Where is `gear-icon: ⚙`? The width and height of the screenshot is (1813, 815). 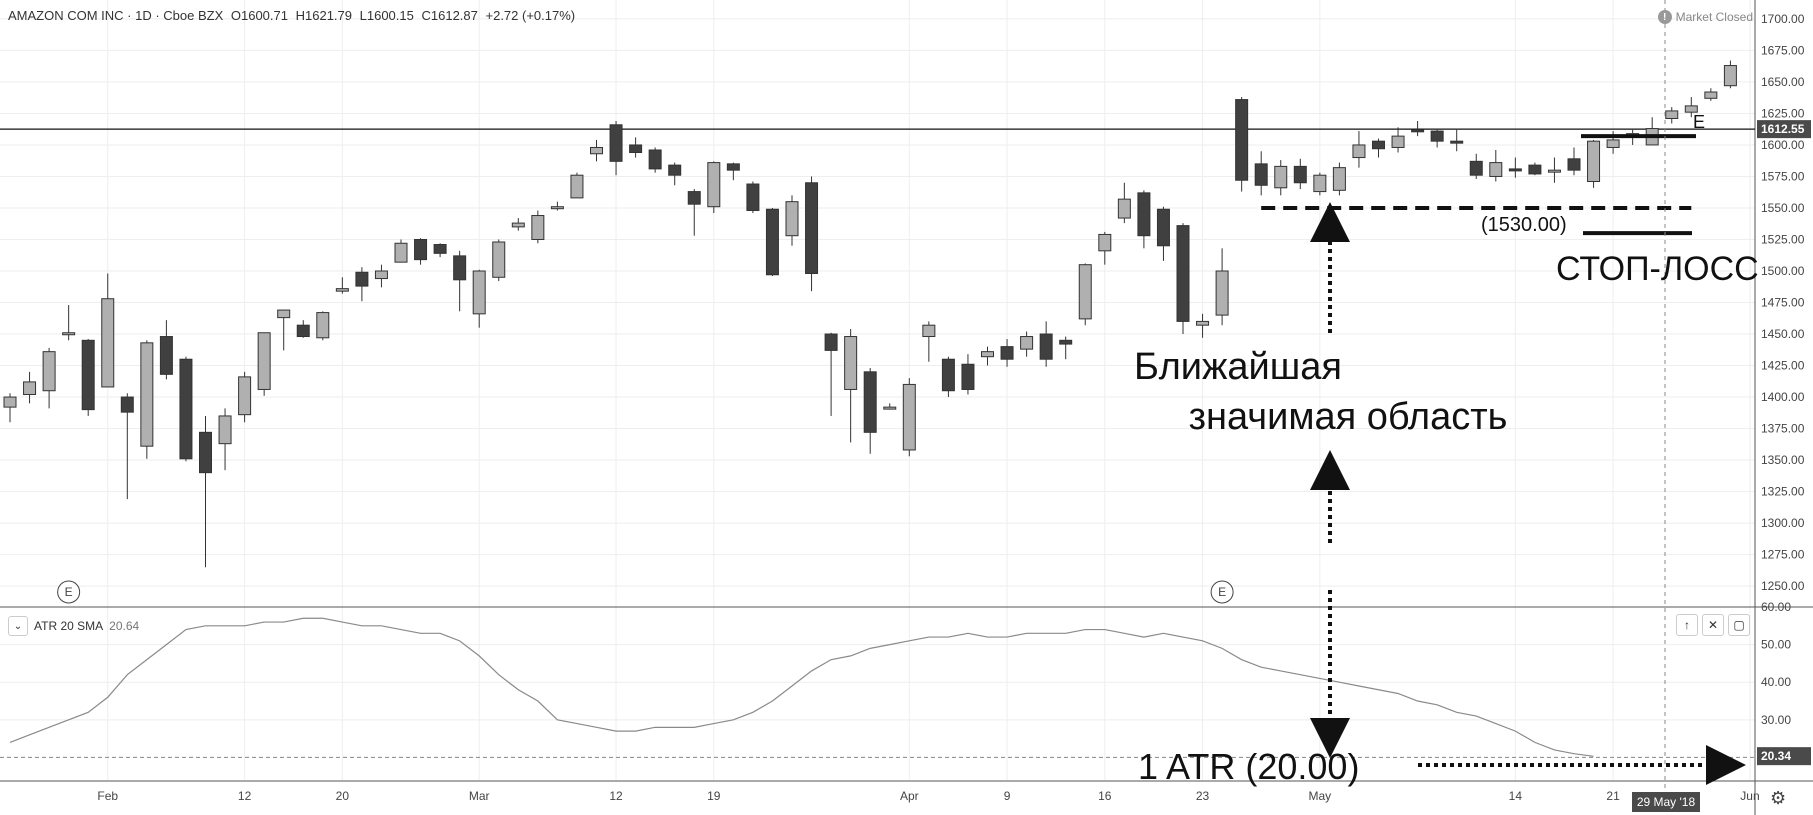 gear-icon: ⚙ is located at coordinates (1778, 798).